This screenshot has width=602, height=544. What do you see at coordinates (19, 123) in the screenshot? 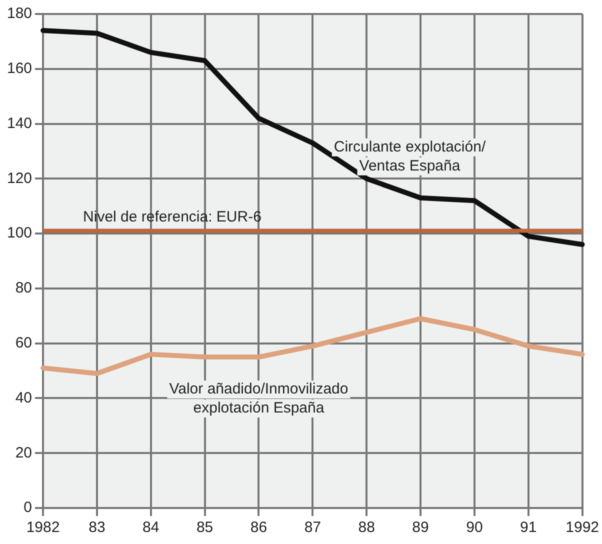
I see `y-tick-label: 140` at bounding box center [19, 123].